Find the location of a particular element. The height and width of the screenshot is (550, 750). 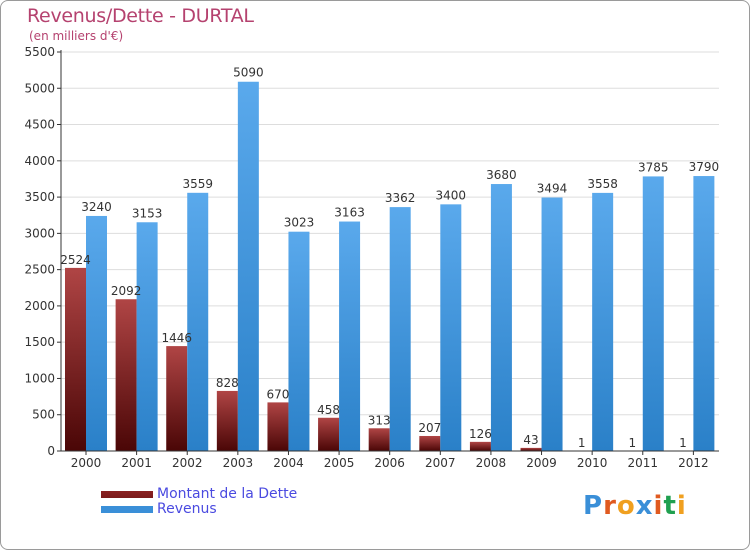

chart-title: Revenus/Dette - DURTAL is located at coordinates (140, 16).